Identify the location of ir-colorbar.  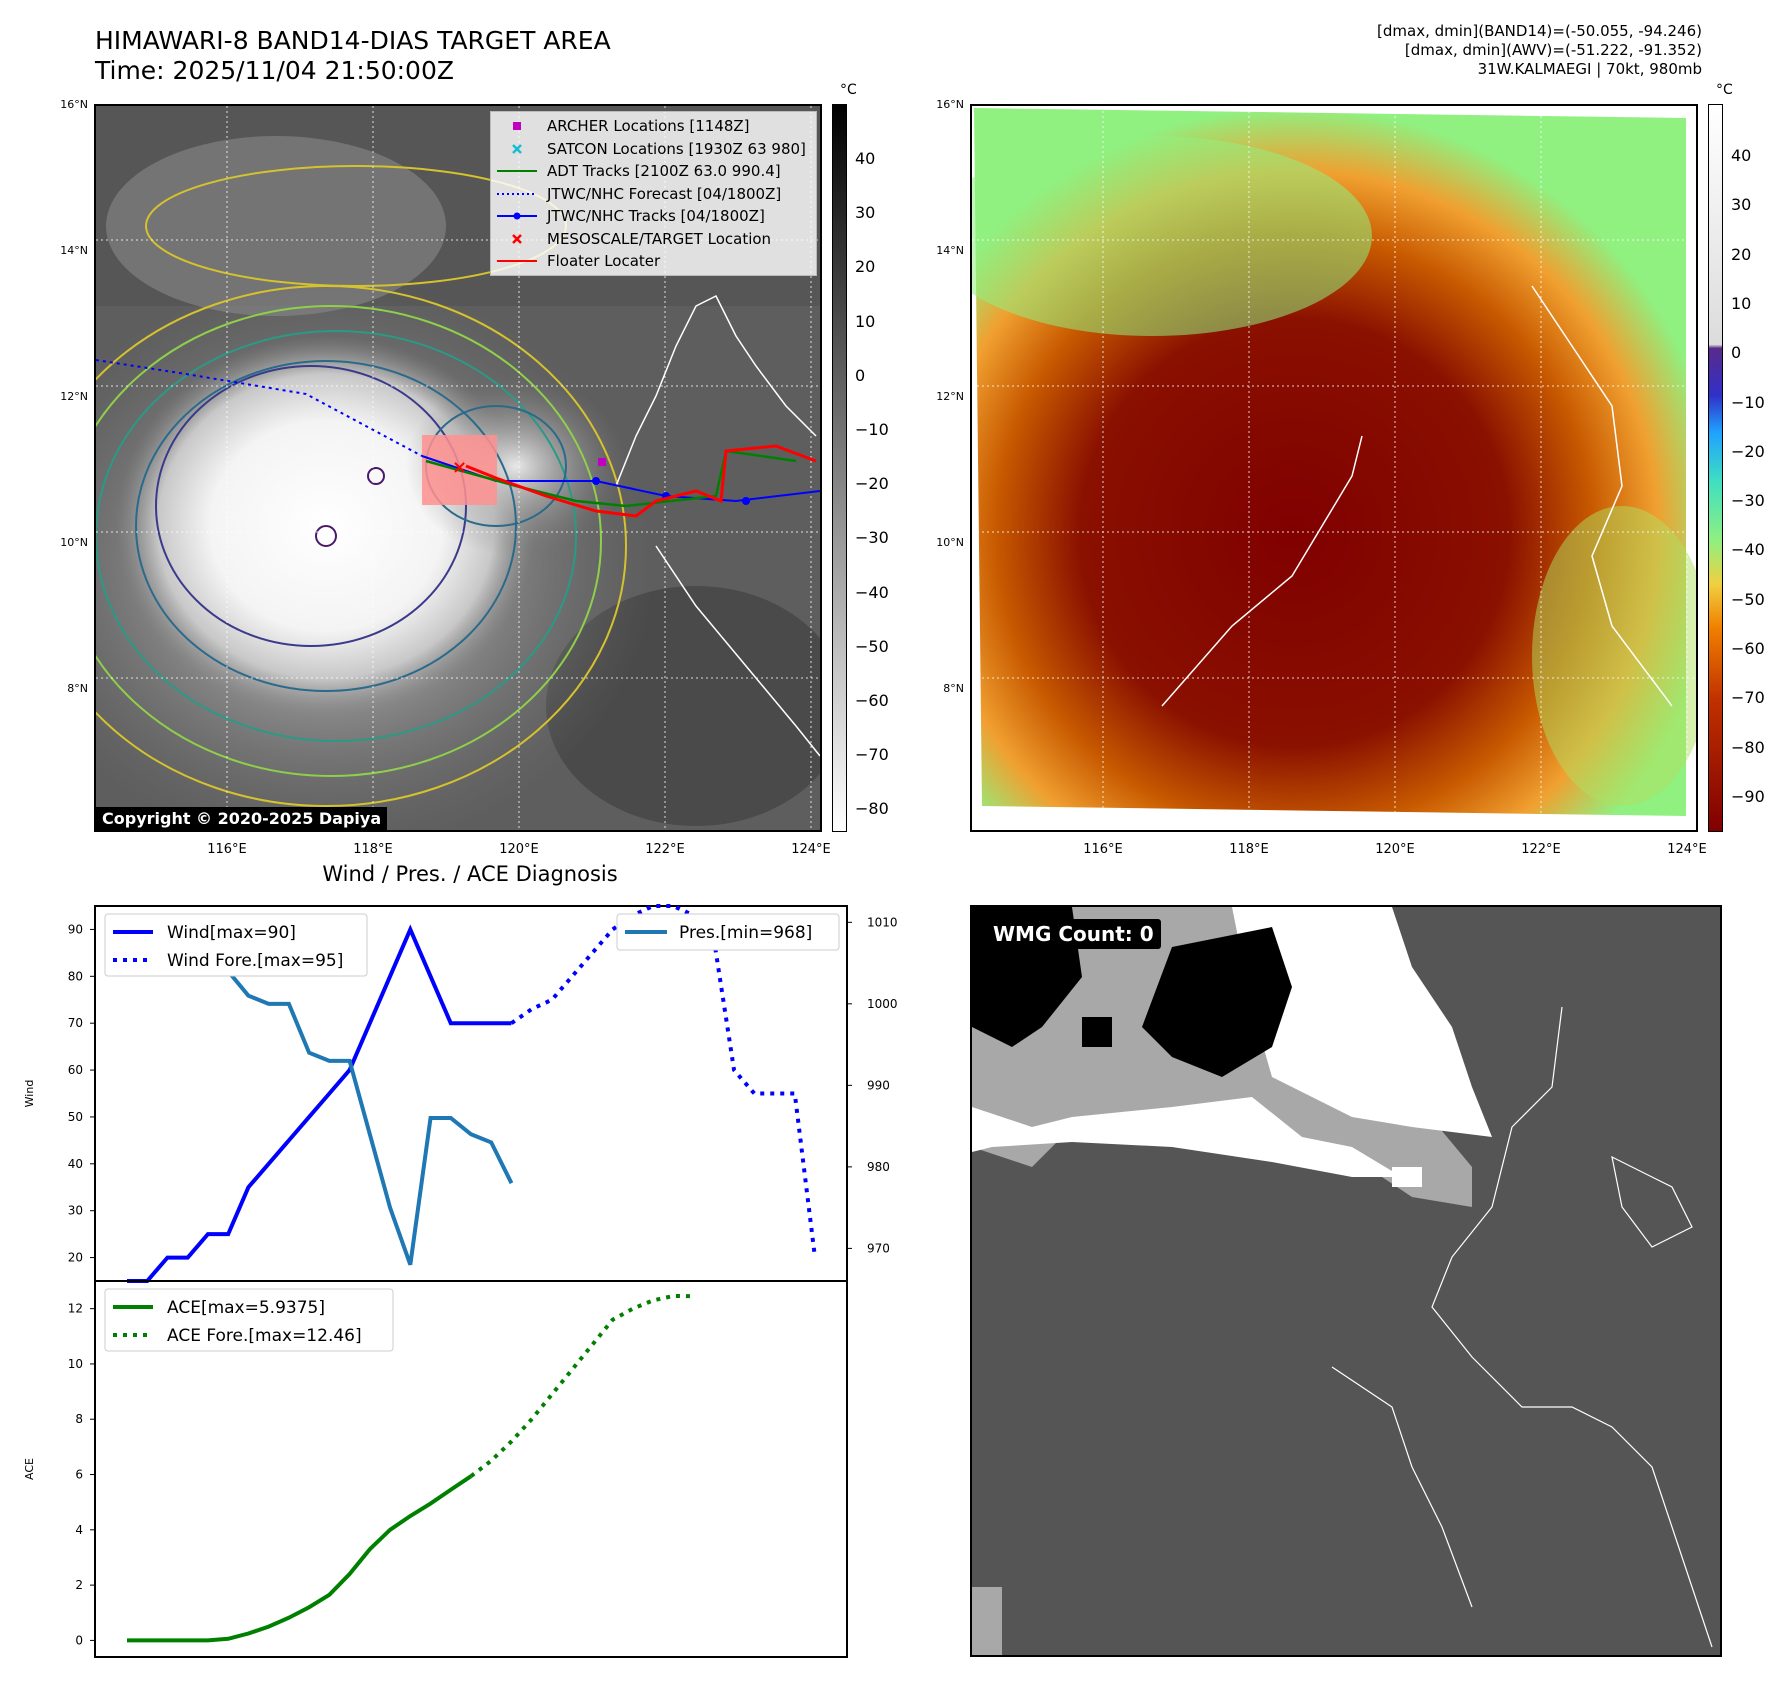
(839, 468).